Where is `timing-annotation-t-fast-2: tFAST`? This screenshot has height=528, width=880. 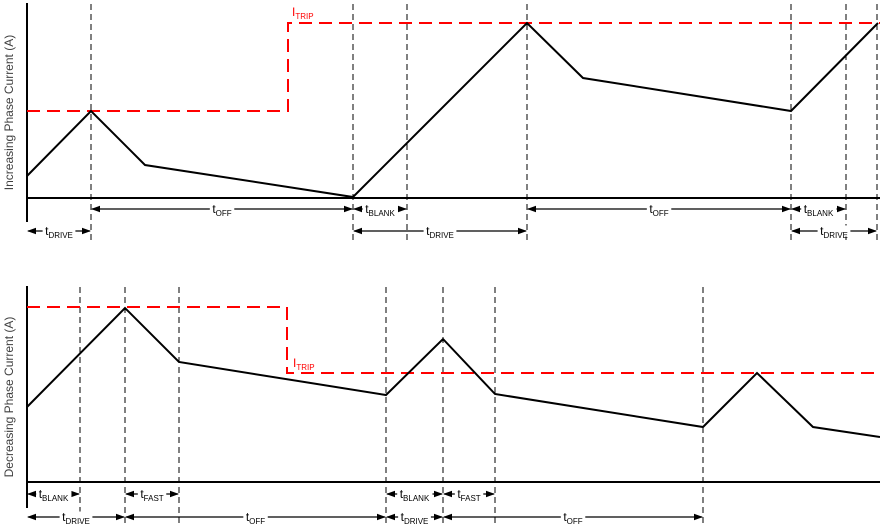 timing-annotation-t-fast-2: tFAST is located at coordinates (469, 495).